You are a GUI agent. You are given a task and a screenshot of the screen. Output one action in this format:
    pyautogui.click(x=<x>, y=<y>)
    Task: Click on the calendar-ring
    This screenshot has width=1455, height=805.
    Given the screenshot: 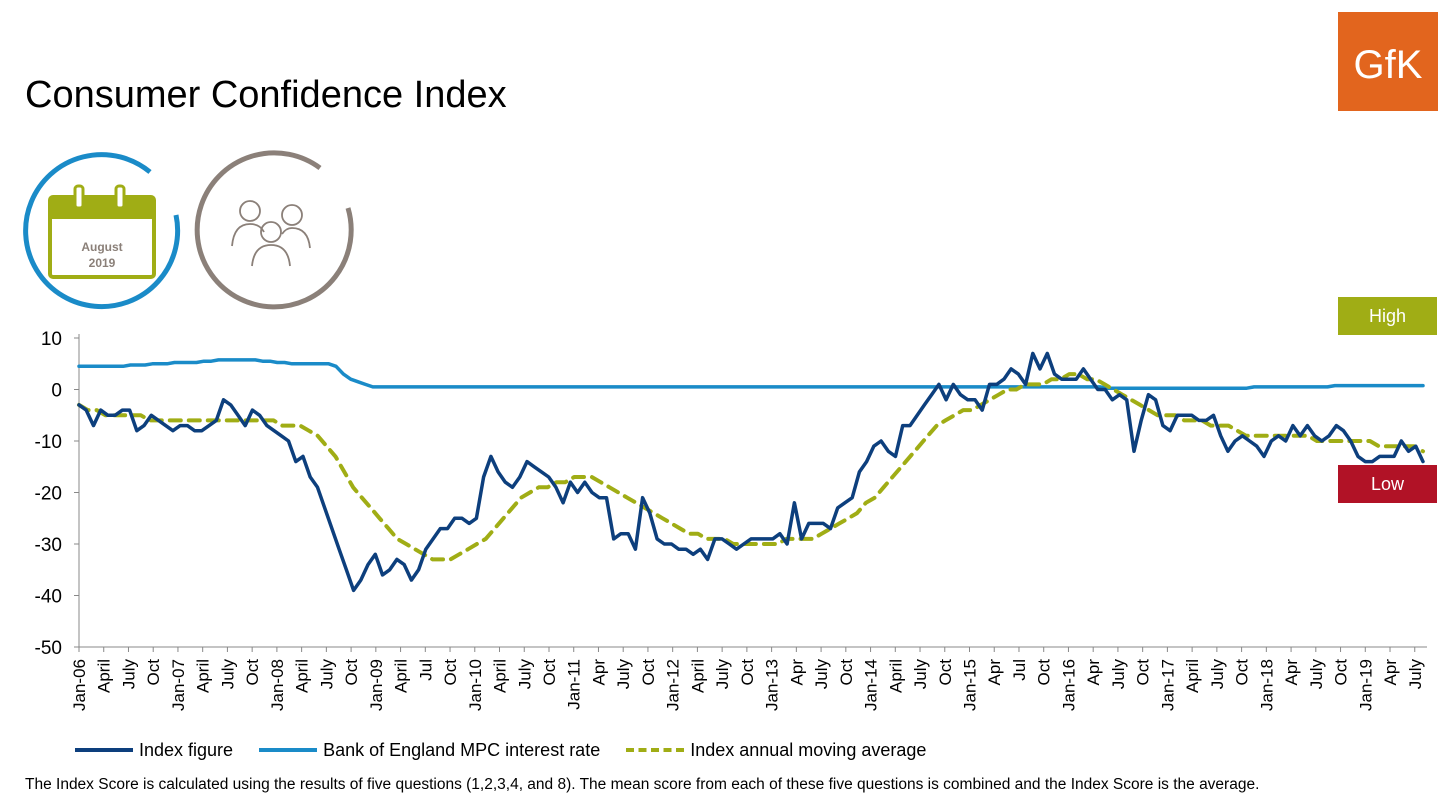 What is the action you would take?
    pyautogui.click(x=102, y=231)
    